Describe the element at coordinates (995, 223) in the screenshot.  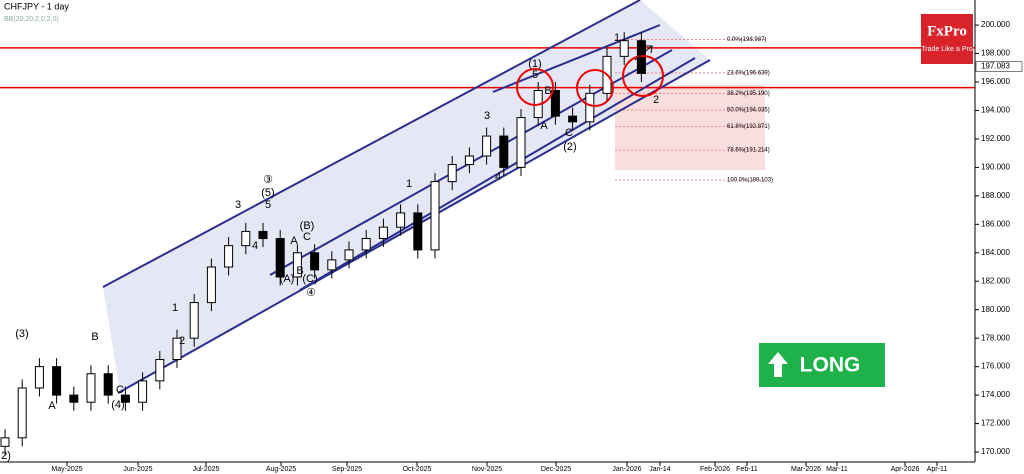
I see `y-tick-label: 186.000` at that location.